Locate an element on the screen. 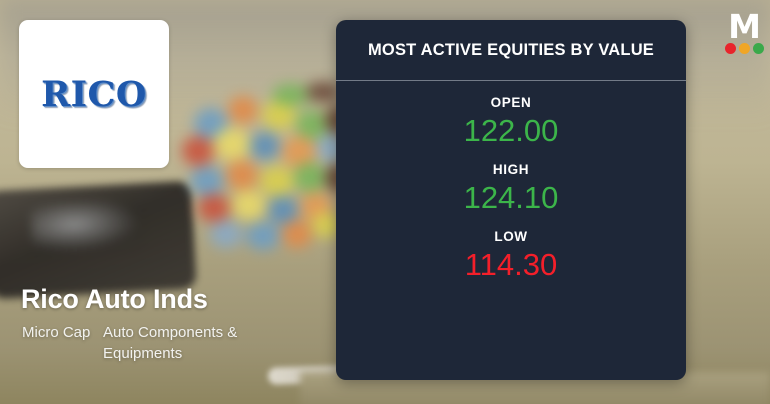  smartphone-screen is located at coordinates (85, 226).